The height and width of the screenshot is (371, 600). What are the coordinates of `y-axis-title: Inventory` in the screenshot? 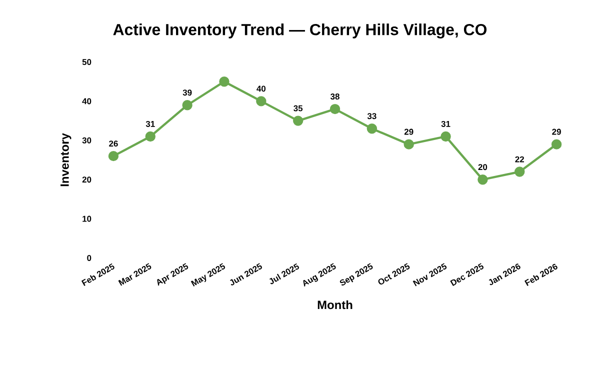 It's located at (66, 159).